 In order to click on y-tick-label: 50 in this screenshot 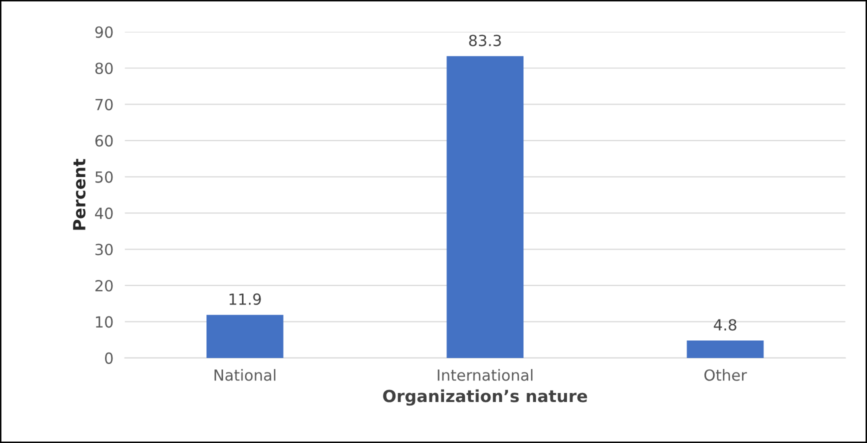, I will do `click(104, 177)`.